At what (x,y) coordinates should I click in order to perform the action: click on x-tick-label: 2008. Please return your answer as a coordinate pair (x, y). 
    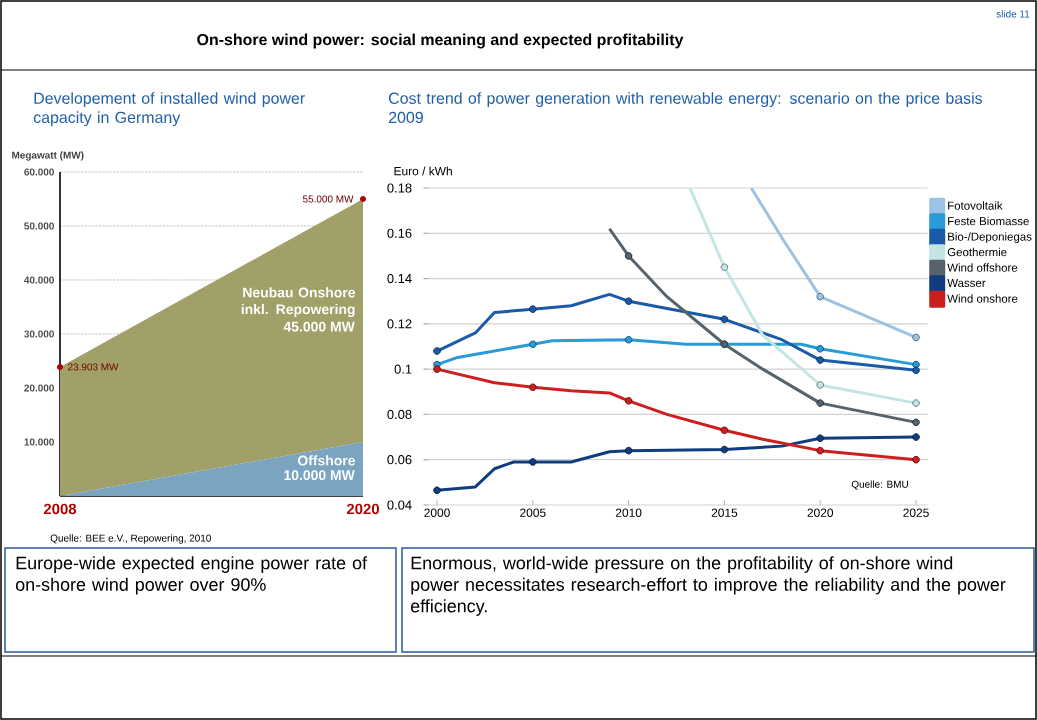
    Looking at the image, I should click on (60, 509).